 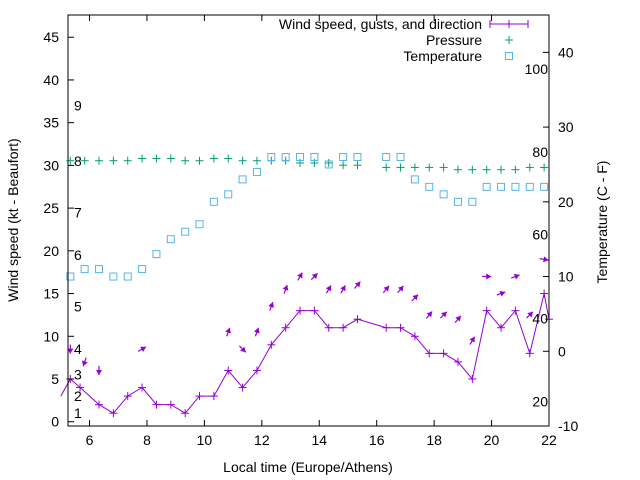 What do you see at coordinates (55, 422) in the screenshot?
I see `y-tick-label: 0` at bounding box center [55, 422].